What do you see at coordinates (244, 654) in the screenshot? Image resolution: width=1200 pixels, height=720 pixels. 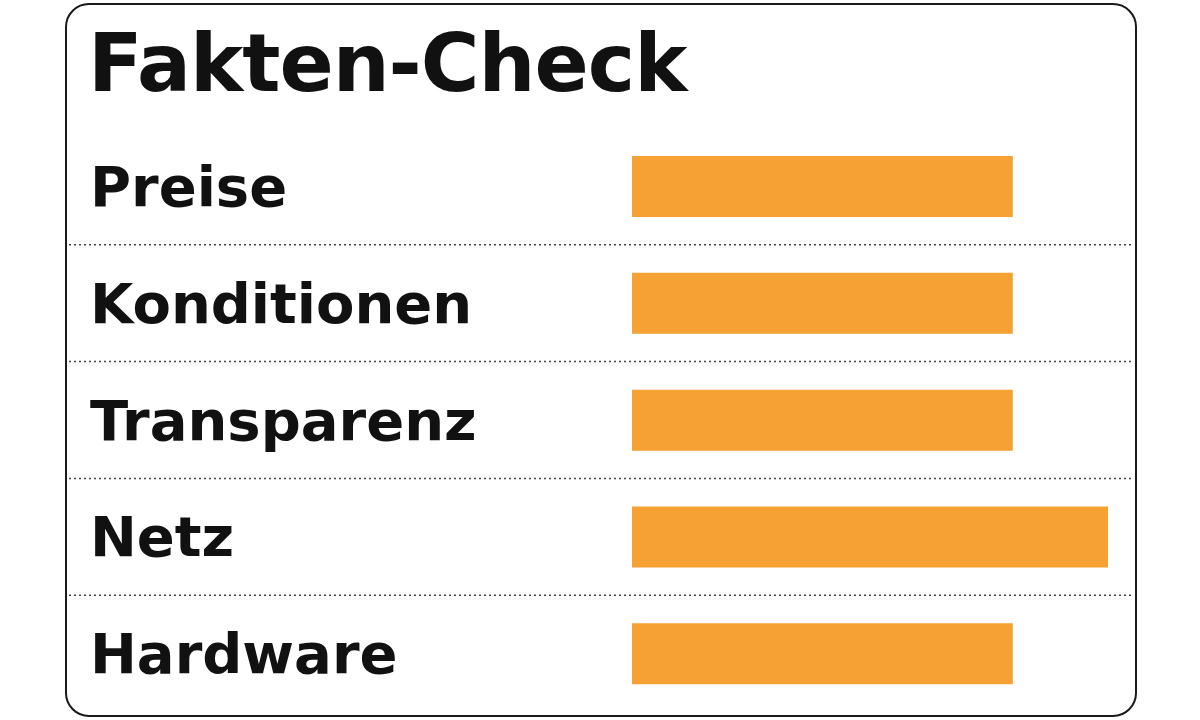 I see `y-tick-label: Hardware` at bounding box center [244, 654].